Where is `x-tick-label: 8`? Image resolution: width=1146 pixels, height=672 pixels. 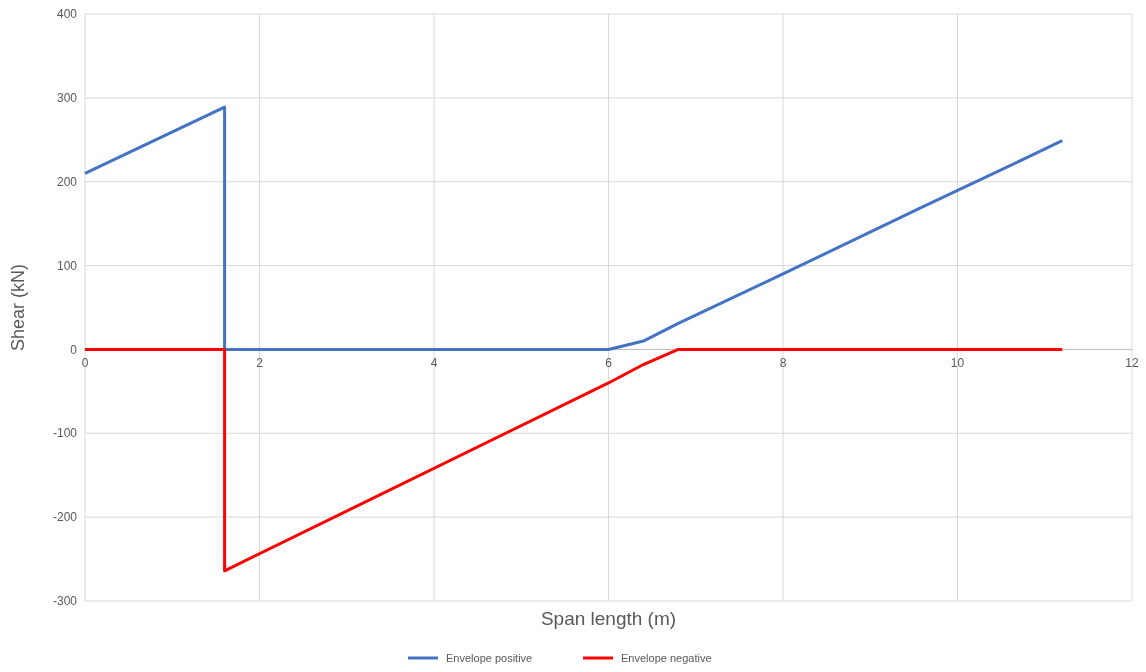
x-tick-label: 8 is located at coordinates (783, 363).